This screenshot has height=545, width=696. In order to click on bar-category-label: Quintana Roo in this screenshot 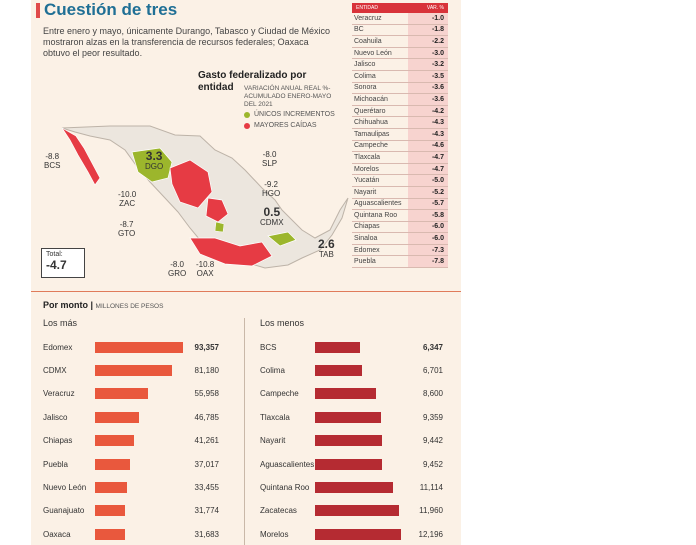, I will do `click(285, 487)`.